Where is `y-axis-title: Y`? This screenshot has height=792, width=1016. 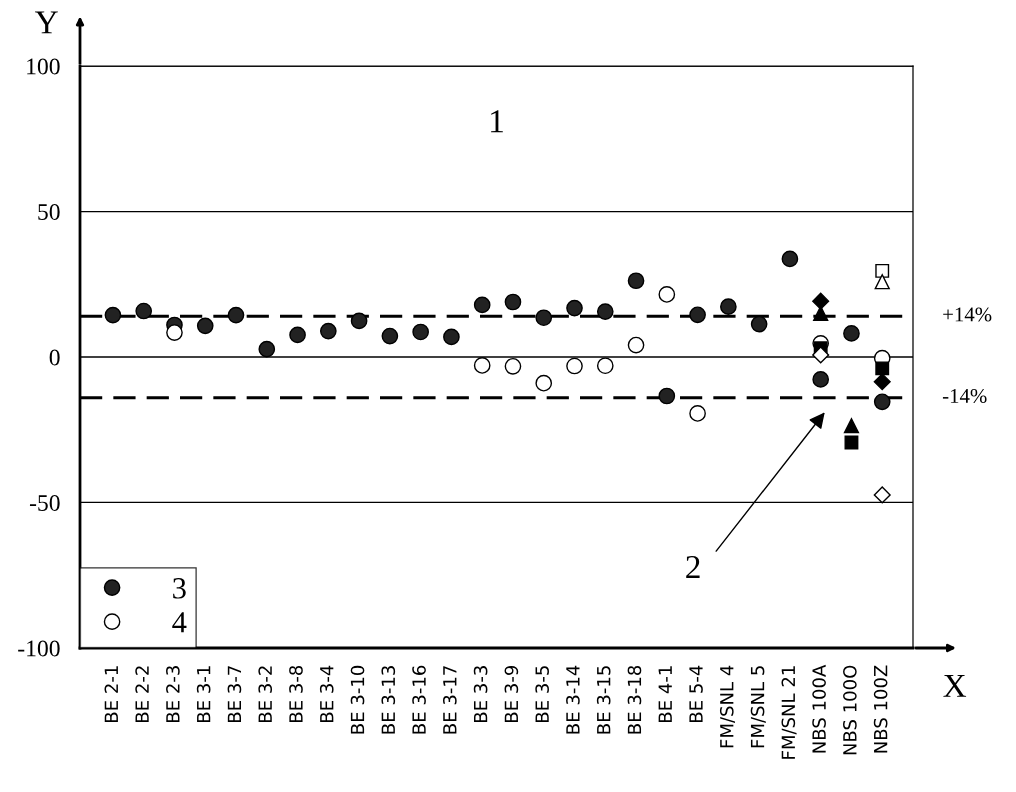 y-axis-title: Y is located at coordinates (46, 22).